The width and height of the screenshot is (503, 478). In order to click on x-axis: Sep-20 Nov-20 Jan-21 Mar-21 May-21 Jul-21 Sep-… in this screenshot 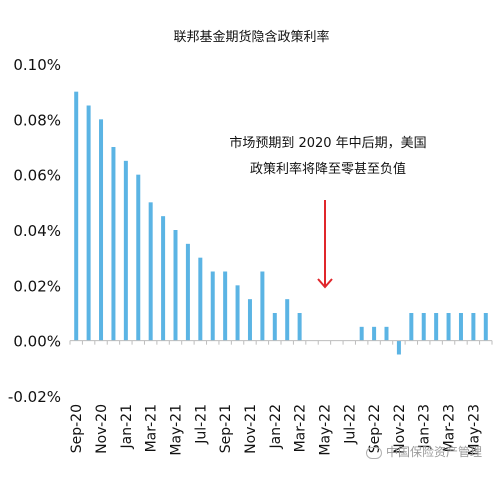, I will do `click(275, 430)`.